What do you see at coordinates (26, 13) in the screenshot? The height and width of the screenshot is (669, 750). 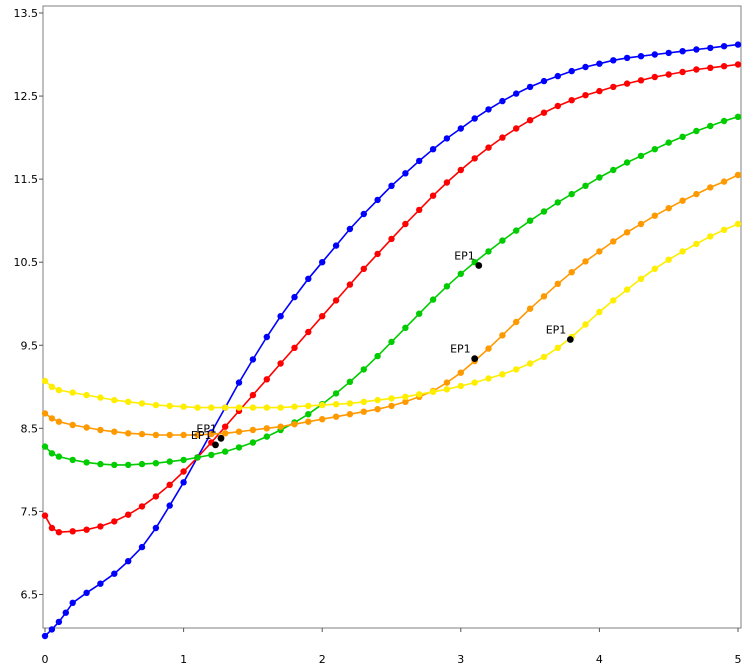 I see `y-tick-label: 13.5` at bounding box center [26, 13].